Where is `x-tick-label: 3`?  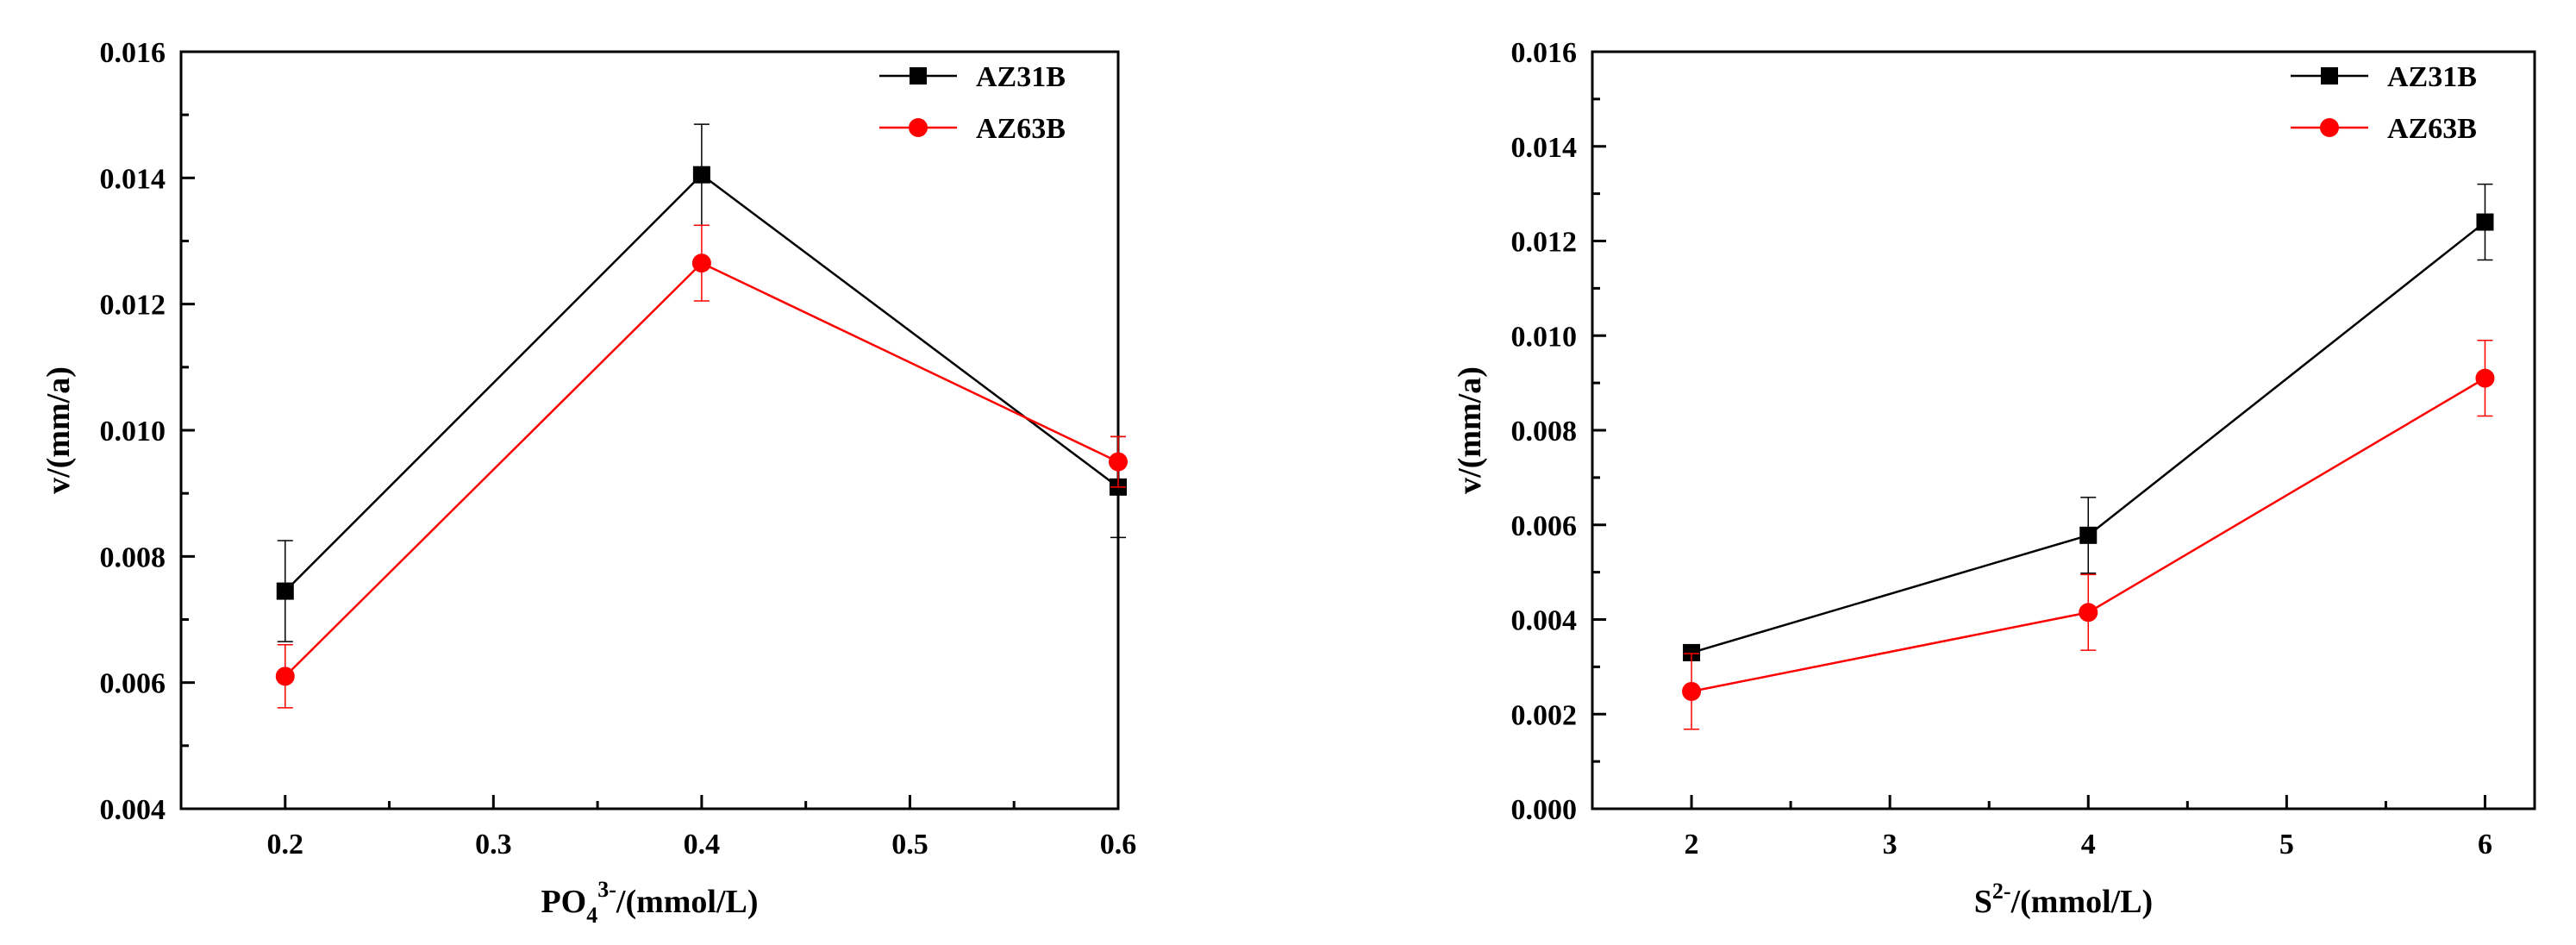
x-tick-label: 3 is located at coordinates (1890, 845).